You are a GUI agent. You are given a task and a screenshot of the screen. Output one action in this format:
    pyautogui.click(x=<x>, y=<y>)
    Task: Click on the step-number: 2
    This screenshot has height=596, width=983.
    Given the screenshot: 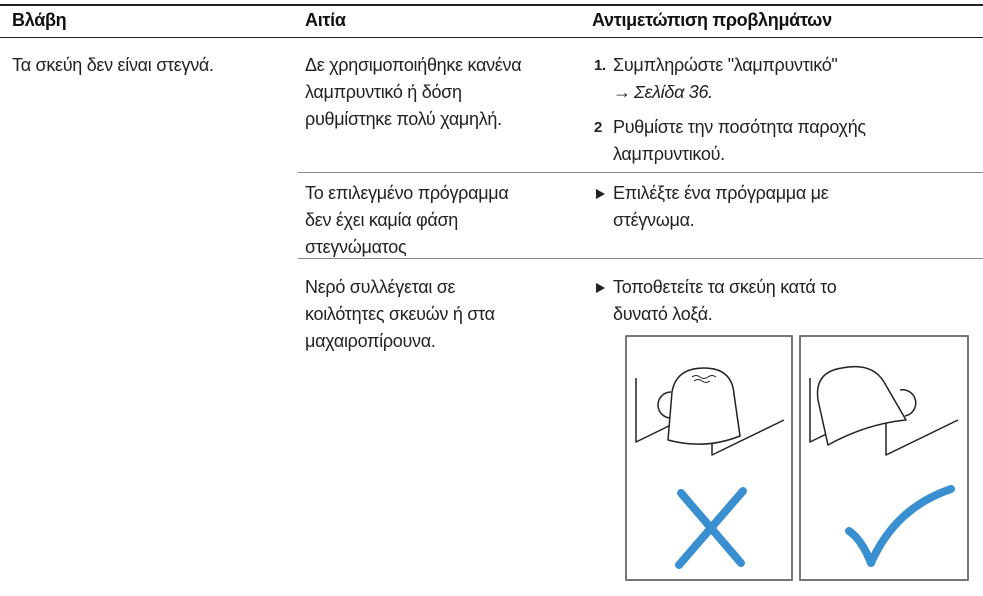 What is the action you would take?
    pyautogui.click(x=598, y=127)
    